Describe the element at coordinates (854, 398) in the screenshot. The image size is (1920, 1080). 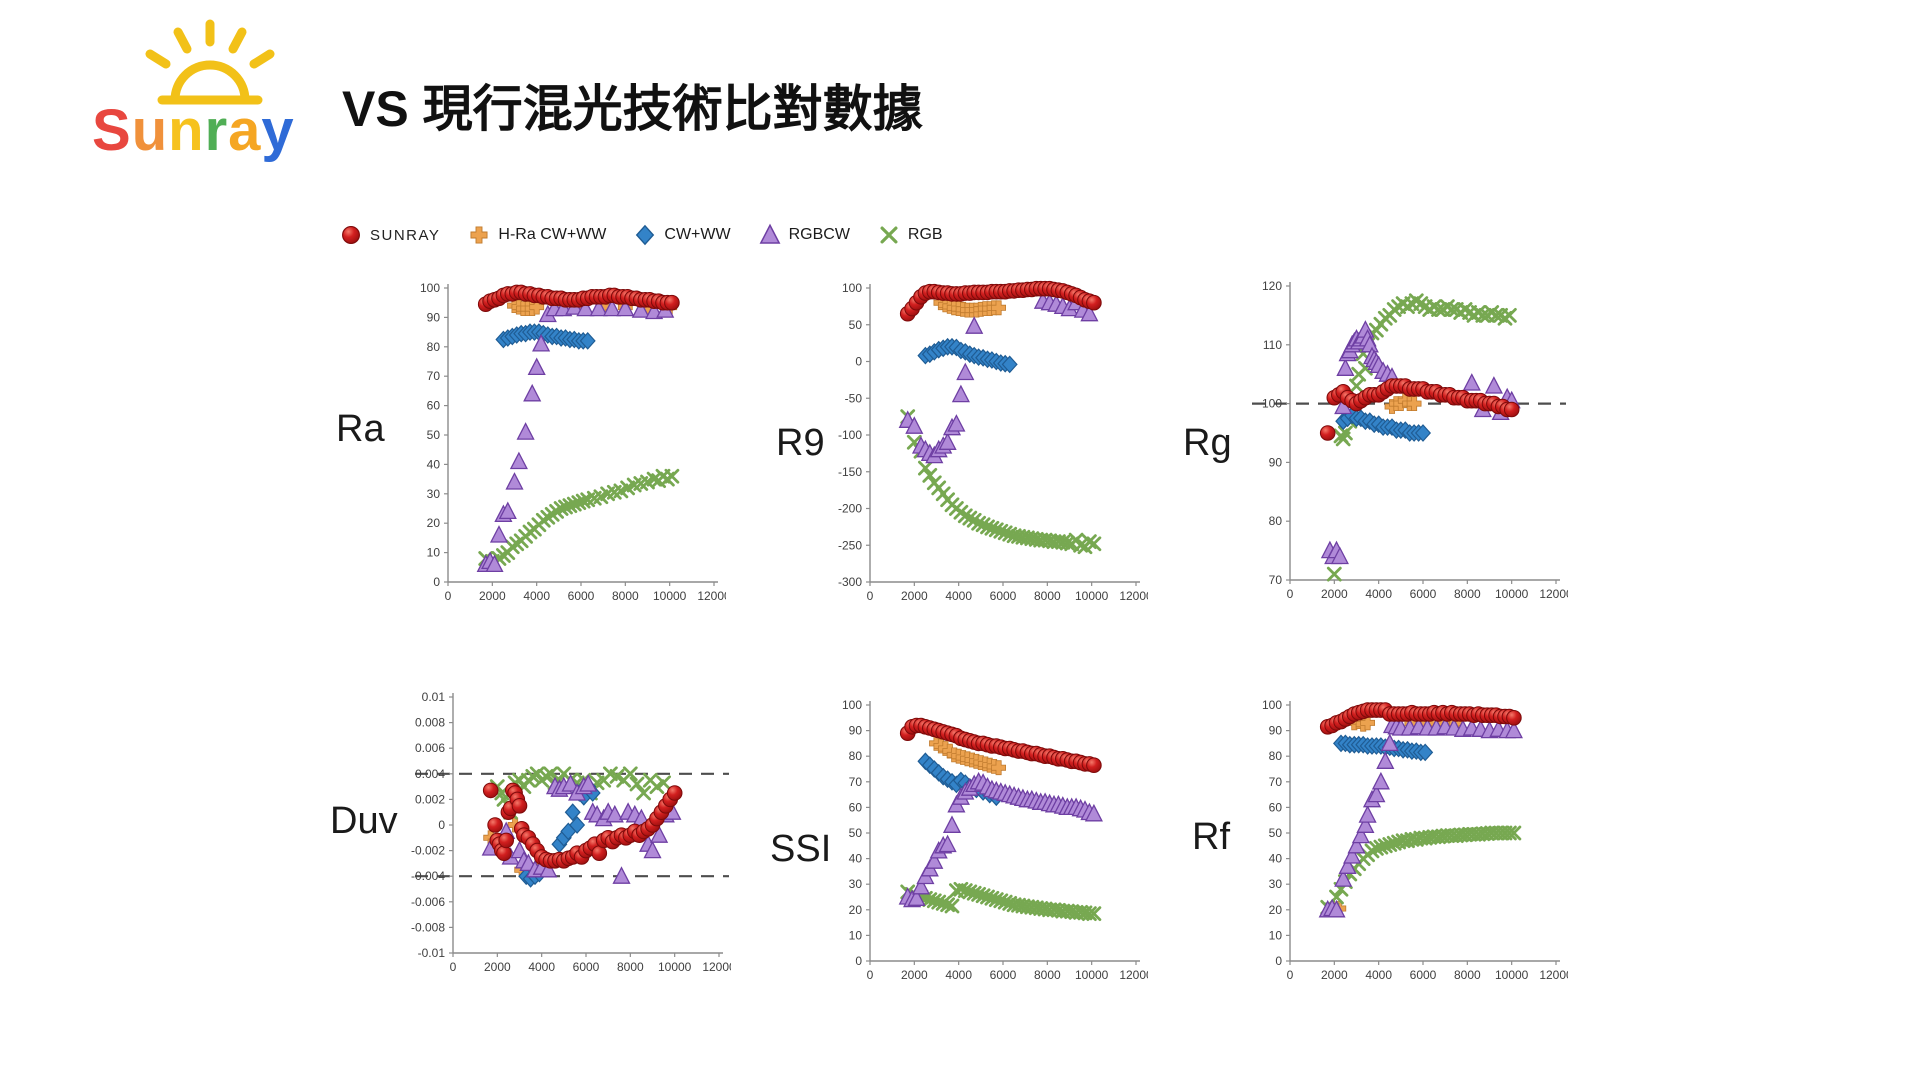
I see `svg-text: -50` at that location.